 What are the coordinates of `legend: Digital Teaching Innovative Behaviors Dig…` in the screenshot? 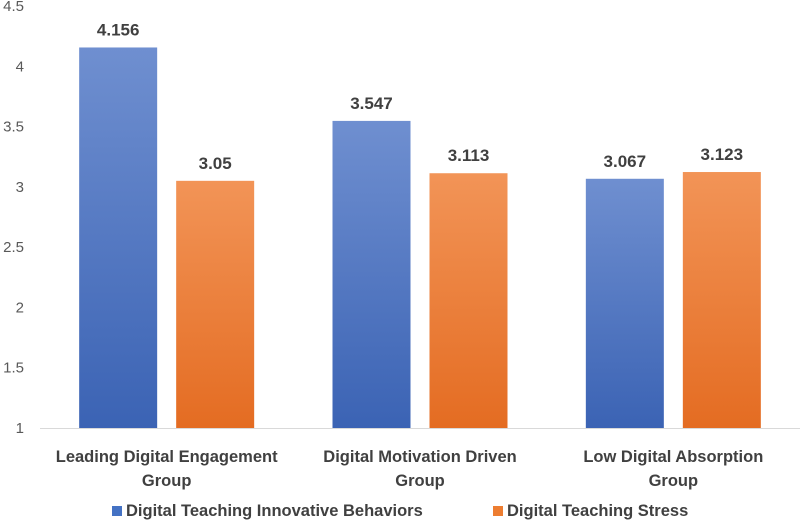 It's located at (400, 511).